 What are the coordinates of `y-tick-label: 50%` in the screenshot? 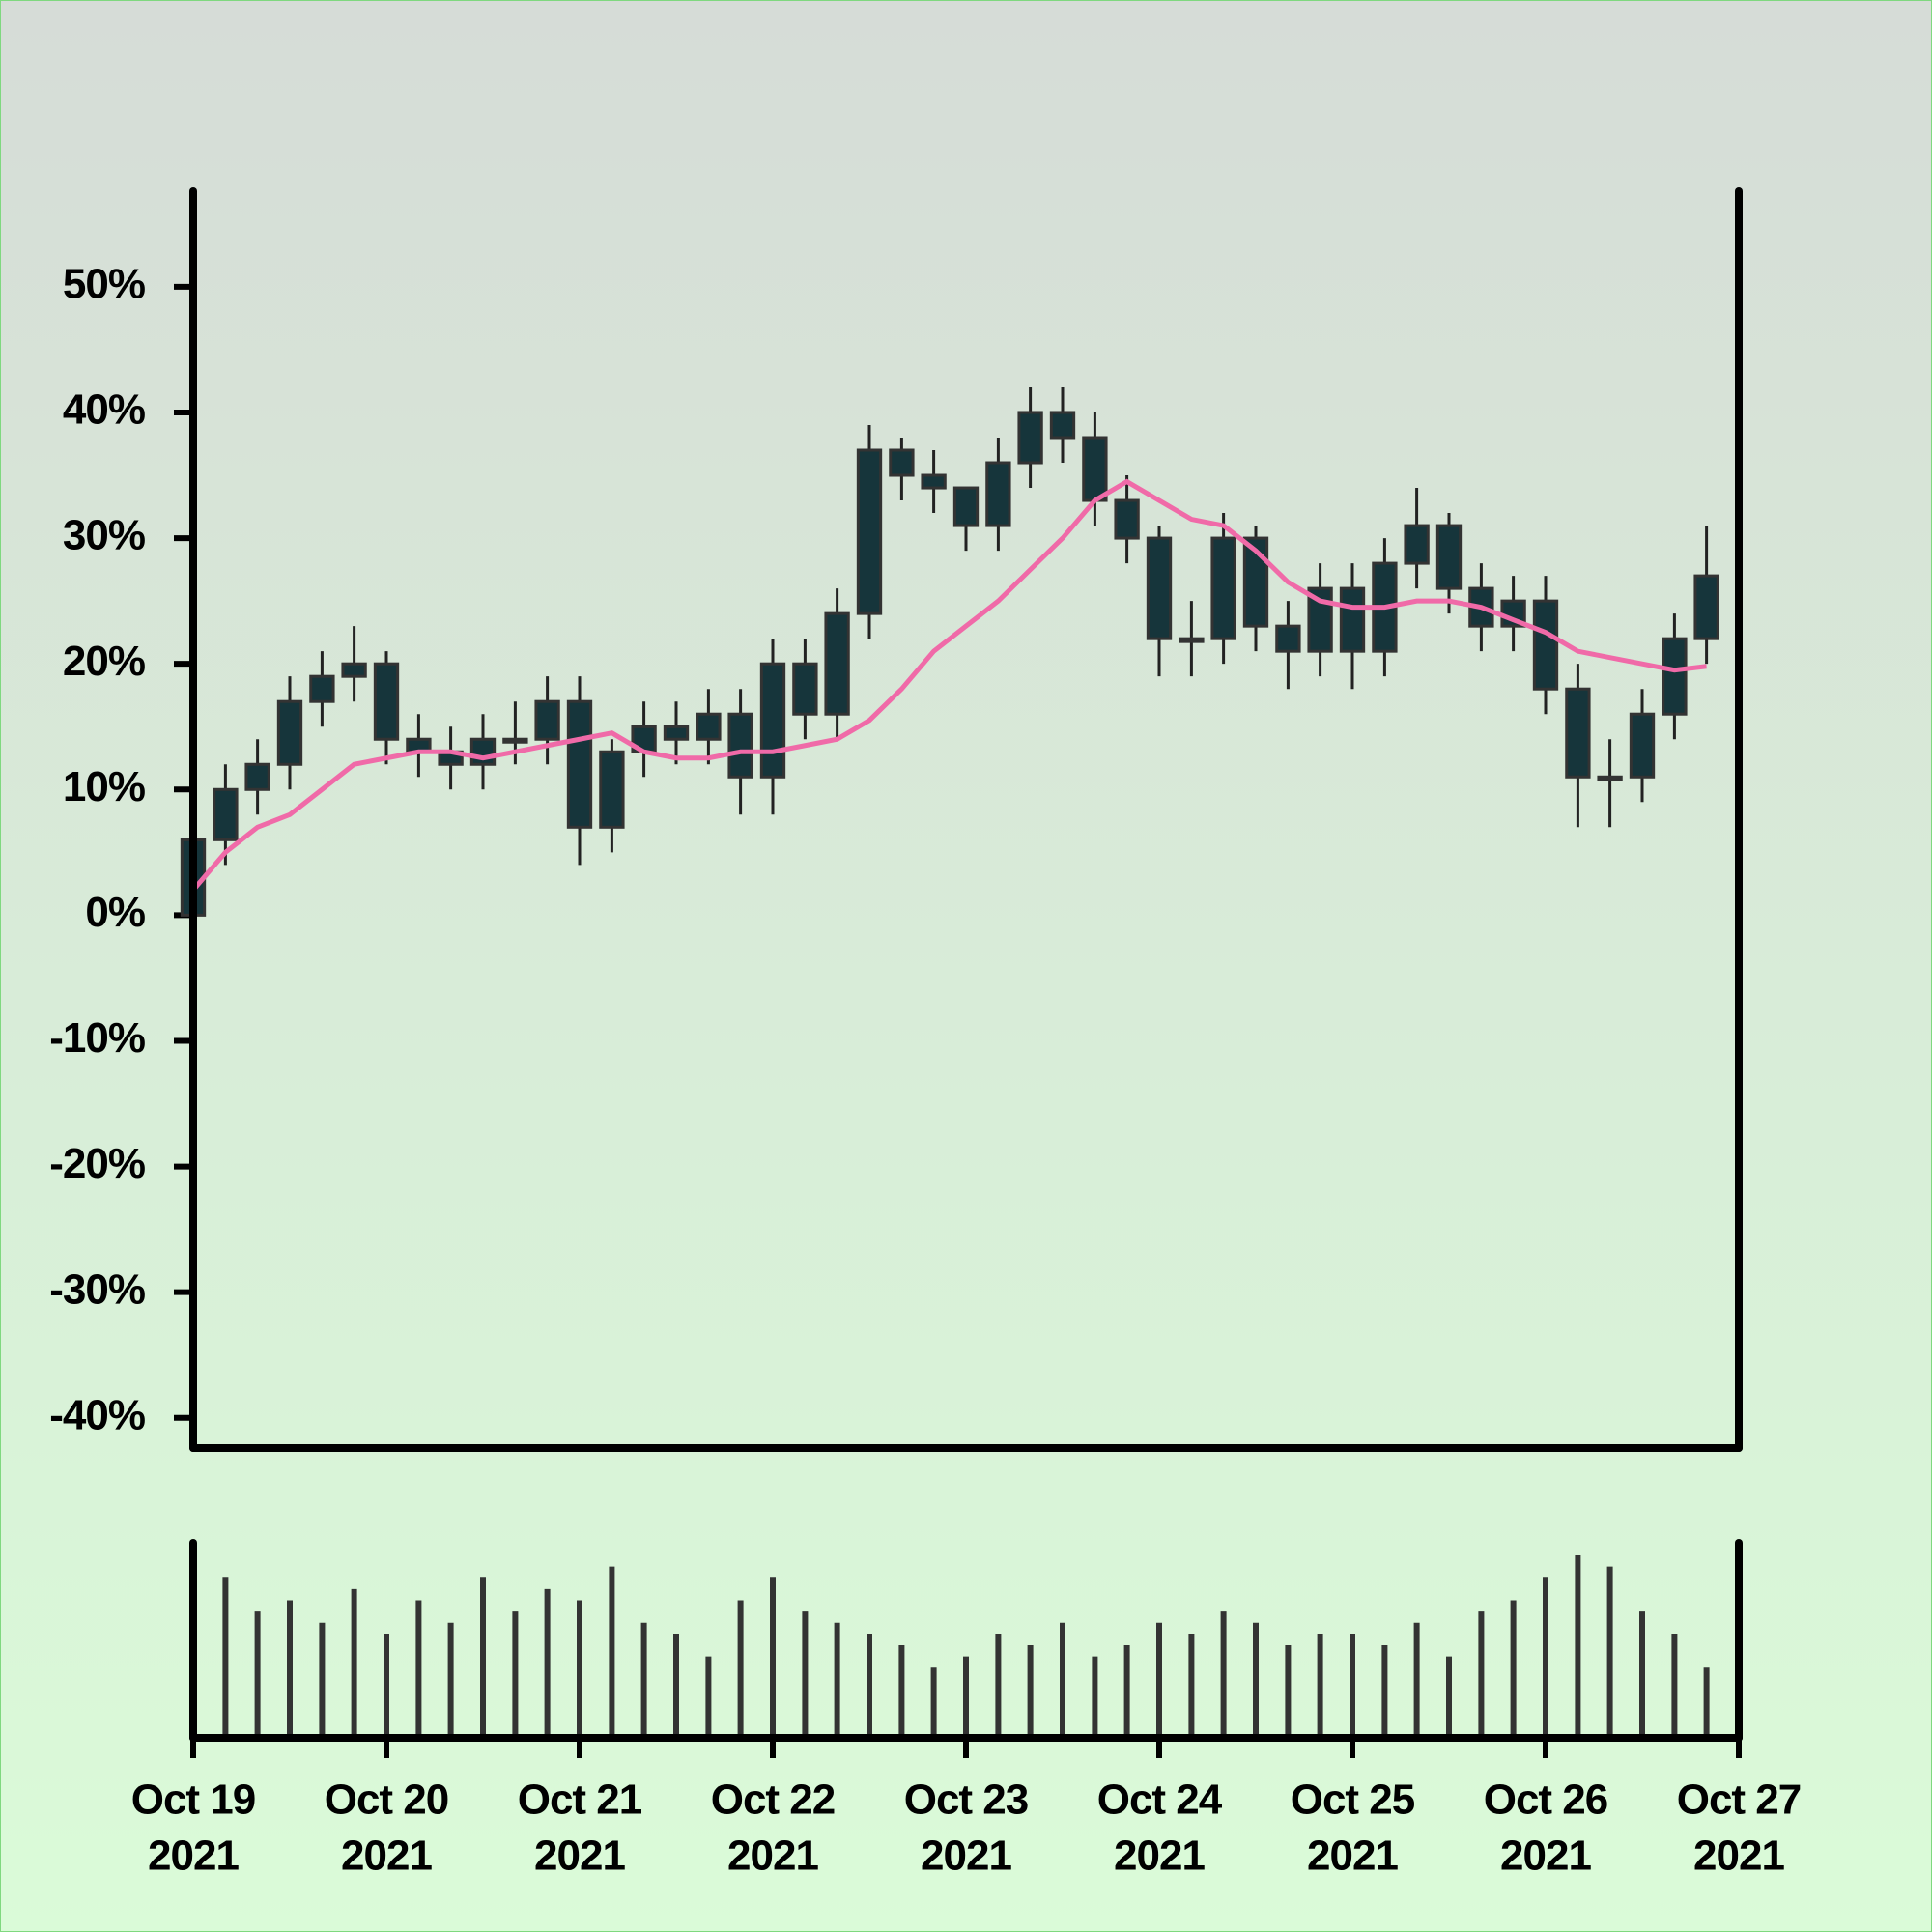 It's located at (104, 284).